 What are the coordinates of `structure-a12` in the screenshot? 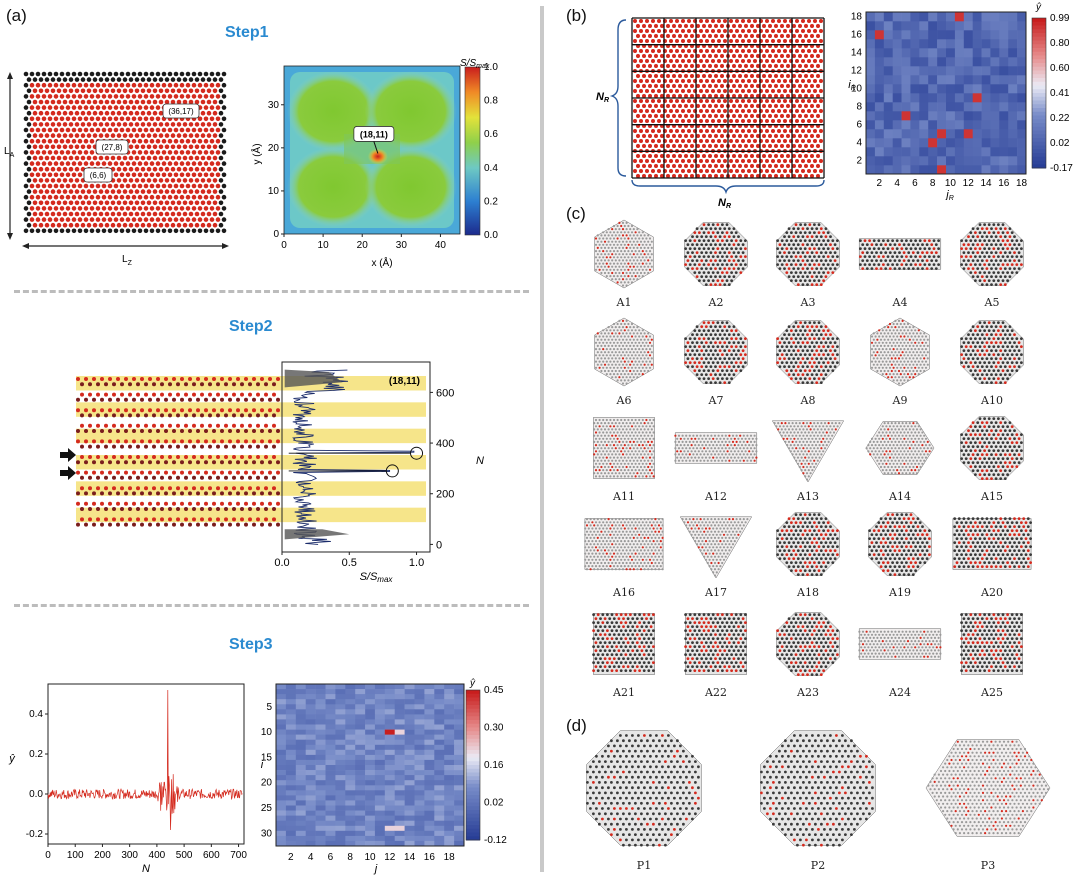 It's located at (716, 448).